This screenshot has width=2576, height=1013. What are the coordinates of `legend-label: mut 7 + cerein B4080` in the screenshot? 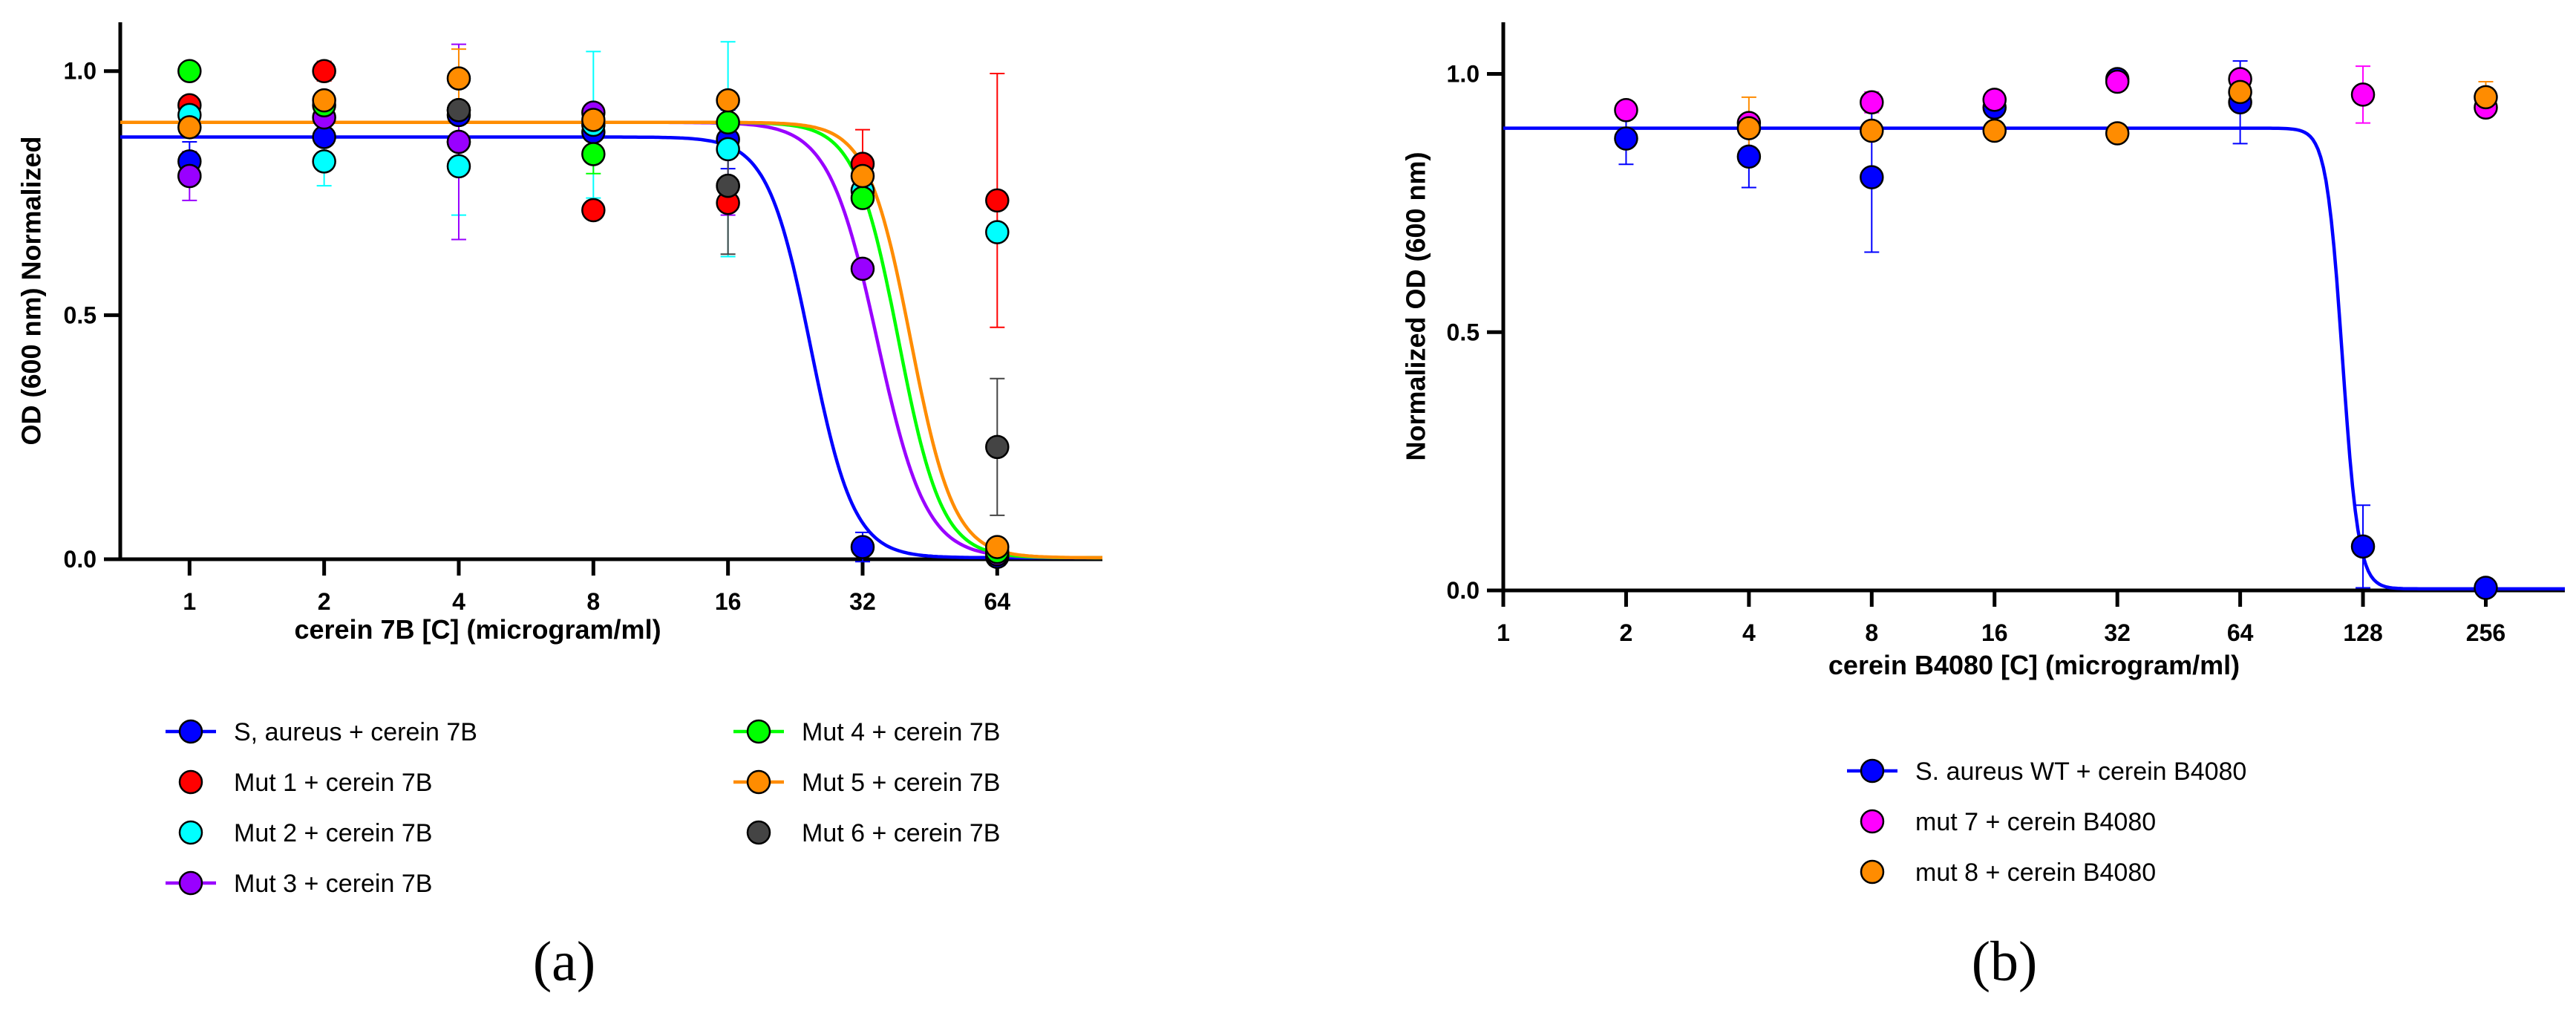 It's located at (2035, 822).